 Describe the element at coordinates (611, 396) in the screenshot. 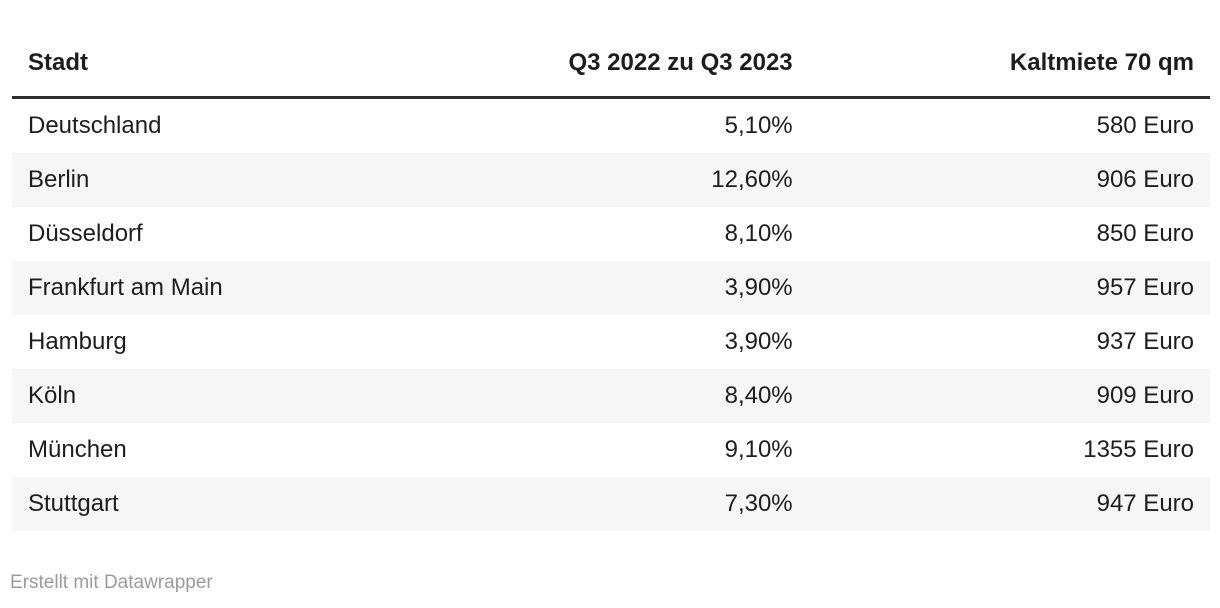

I see `table-row: Köln 8,40% 909 Euro` at that location.